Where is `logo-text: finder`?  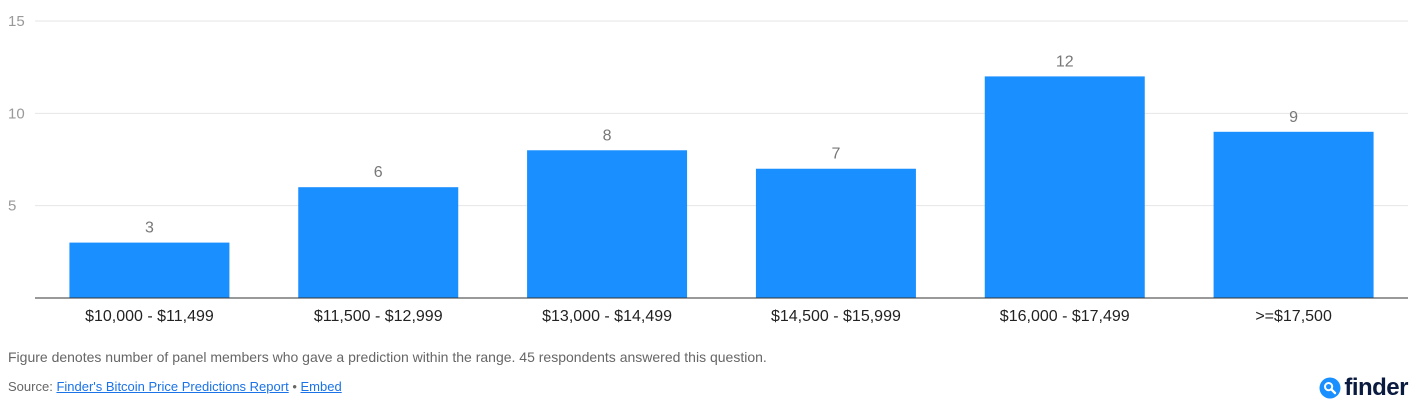
logo-text: finder is located at coordinates (1376, 387).